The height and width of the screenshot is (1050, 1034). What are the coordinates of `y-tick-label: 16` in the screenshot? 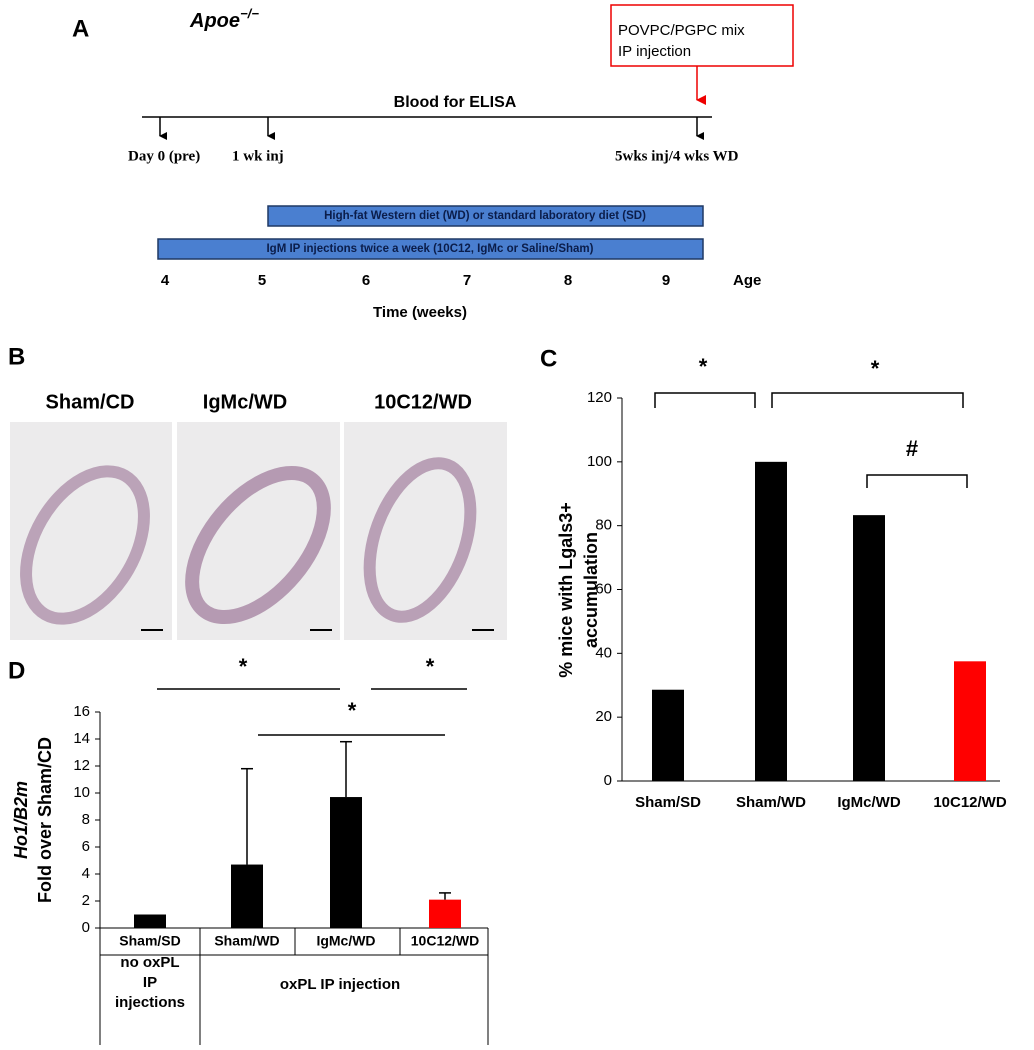 It's located at (81, 711).